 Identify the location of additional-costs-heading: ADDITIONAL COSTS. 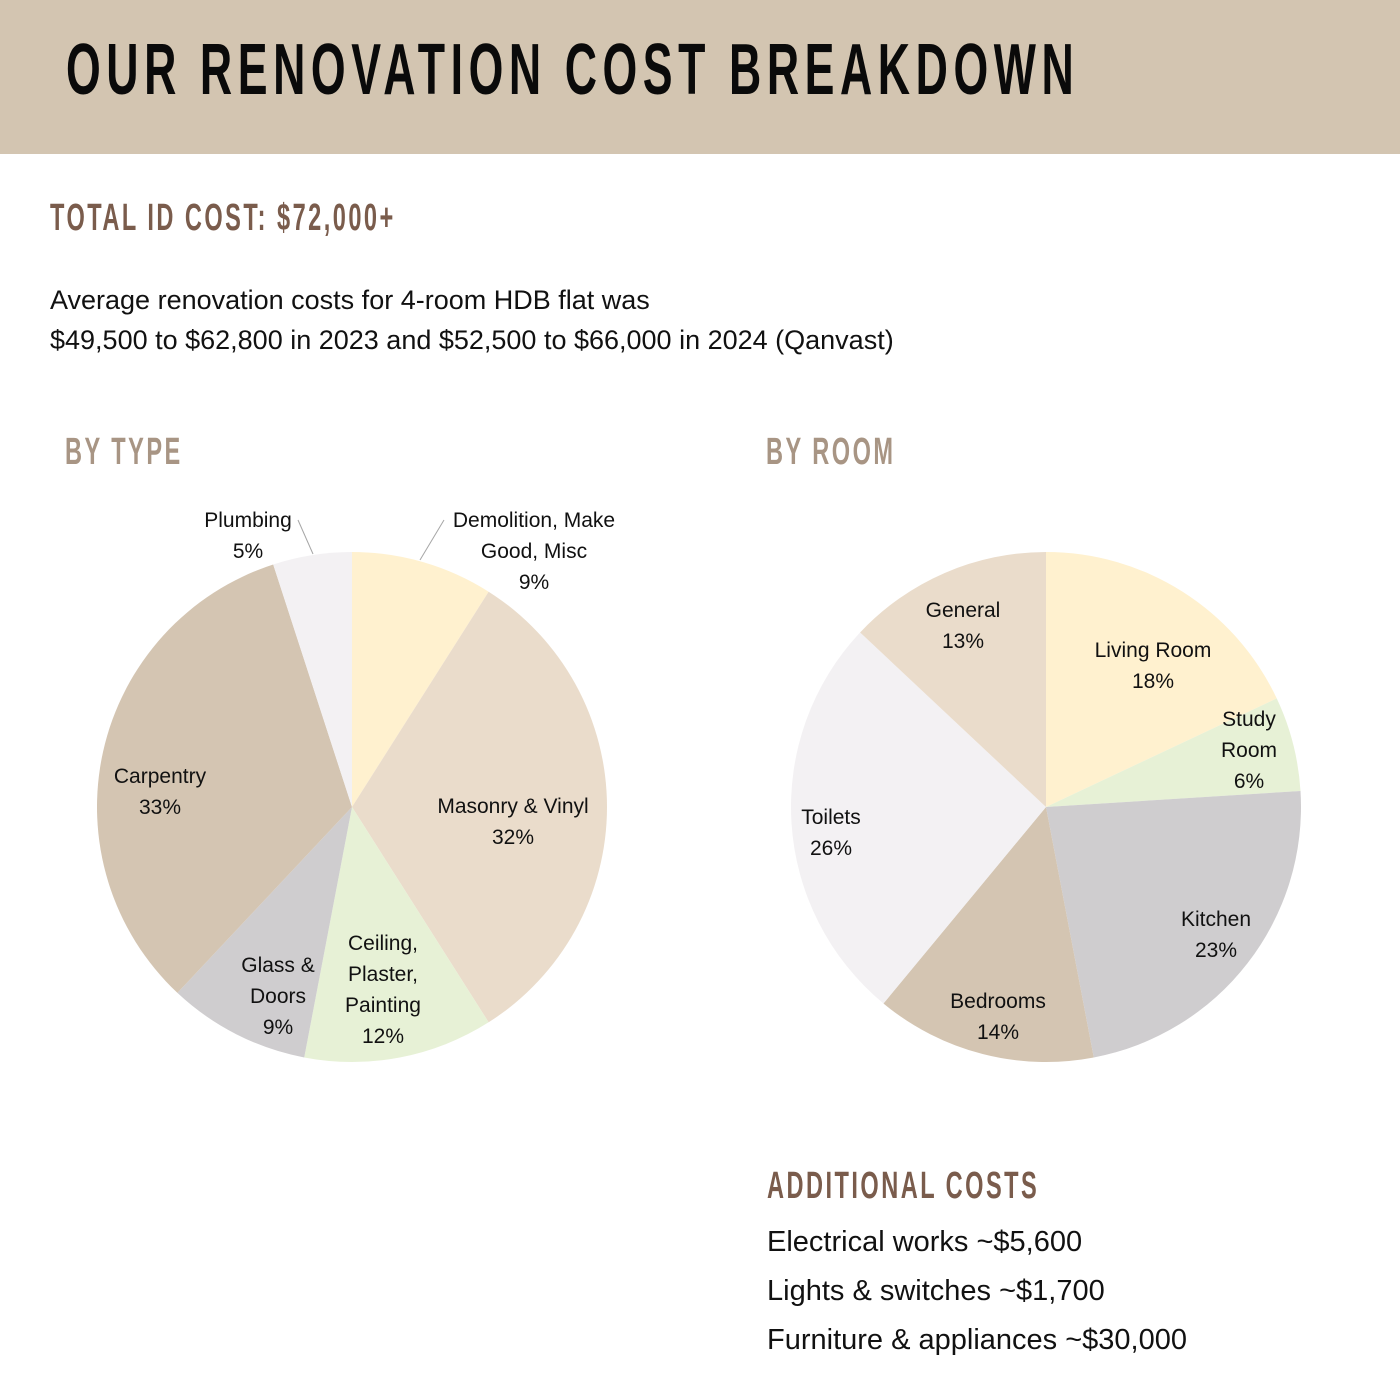
(903, 1186).